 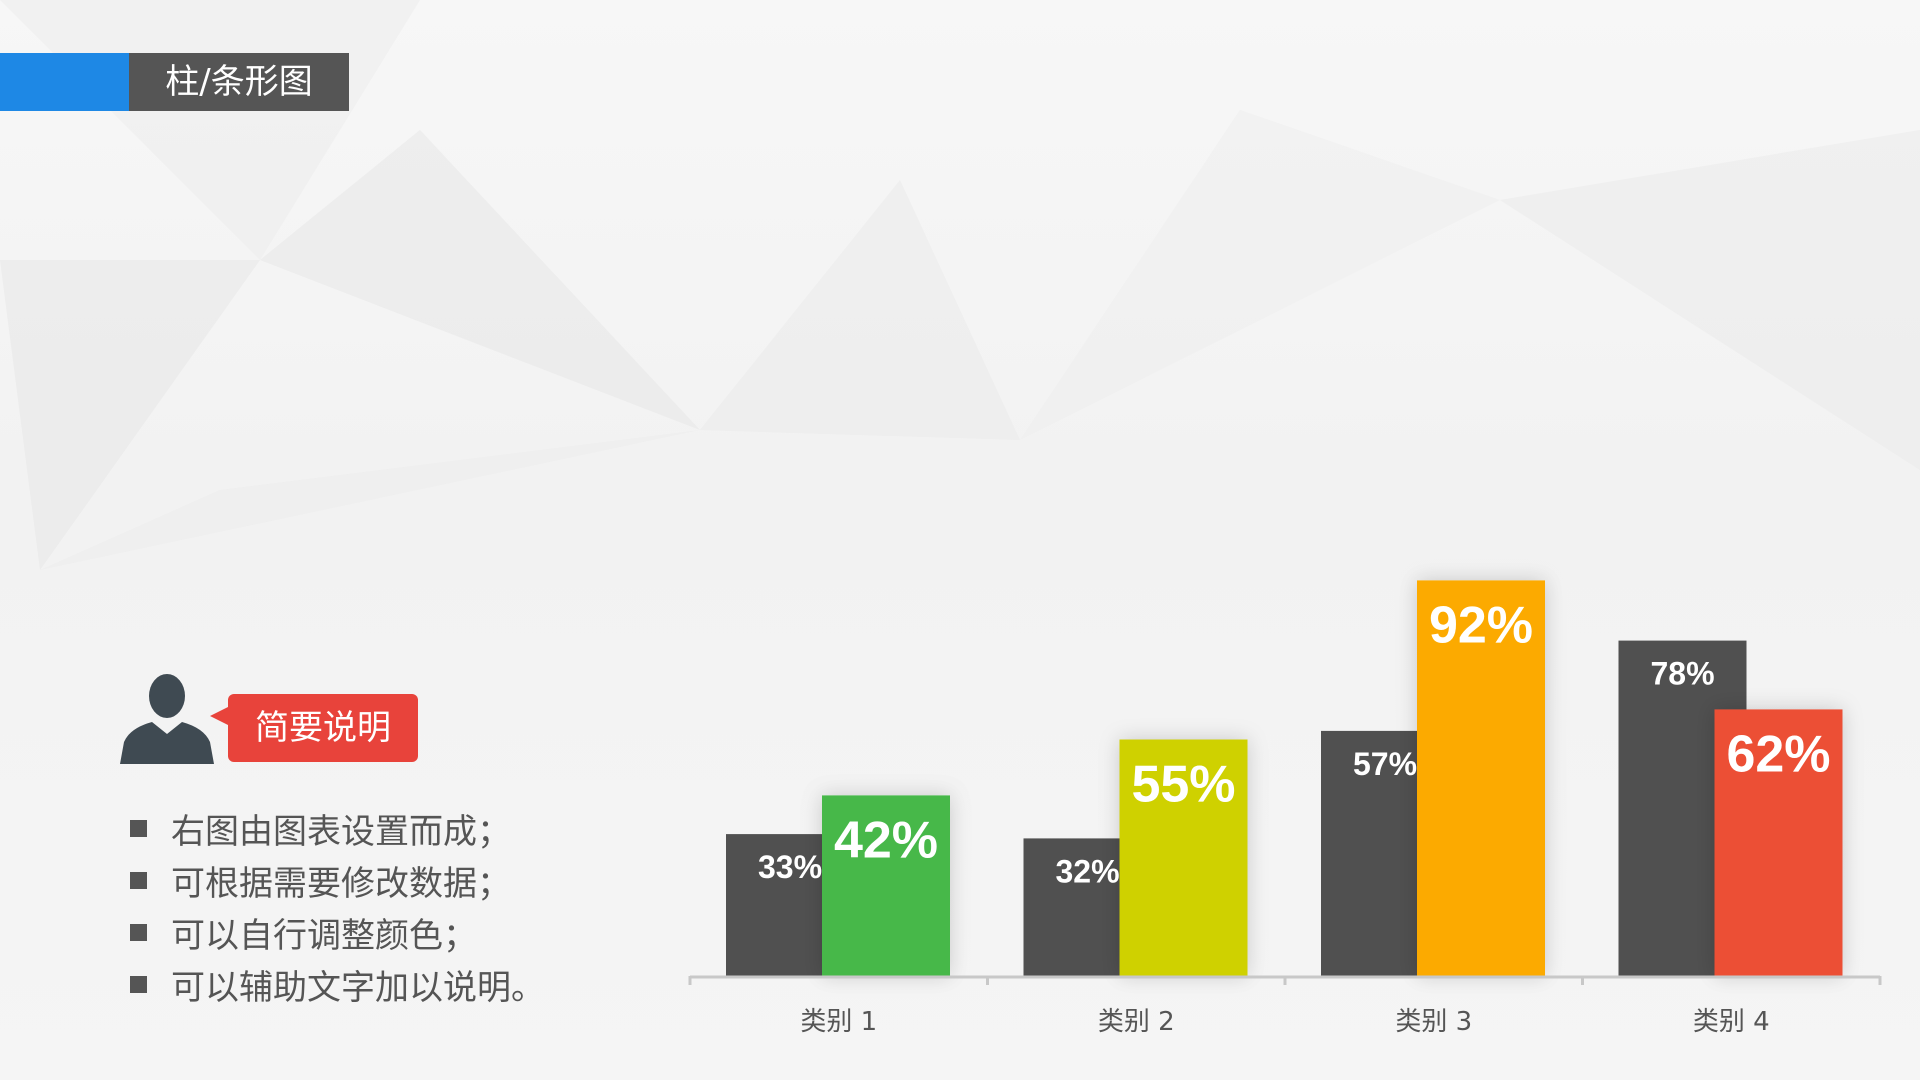 What do you see at coordinates (341, 883) in the screenshot?
I see `list-item-text: 可根据需要修改数据；` at bounding box center [341, 883].